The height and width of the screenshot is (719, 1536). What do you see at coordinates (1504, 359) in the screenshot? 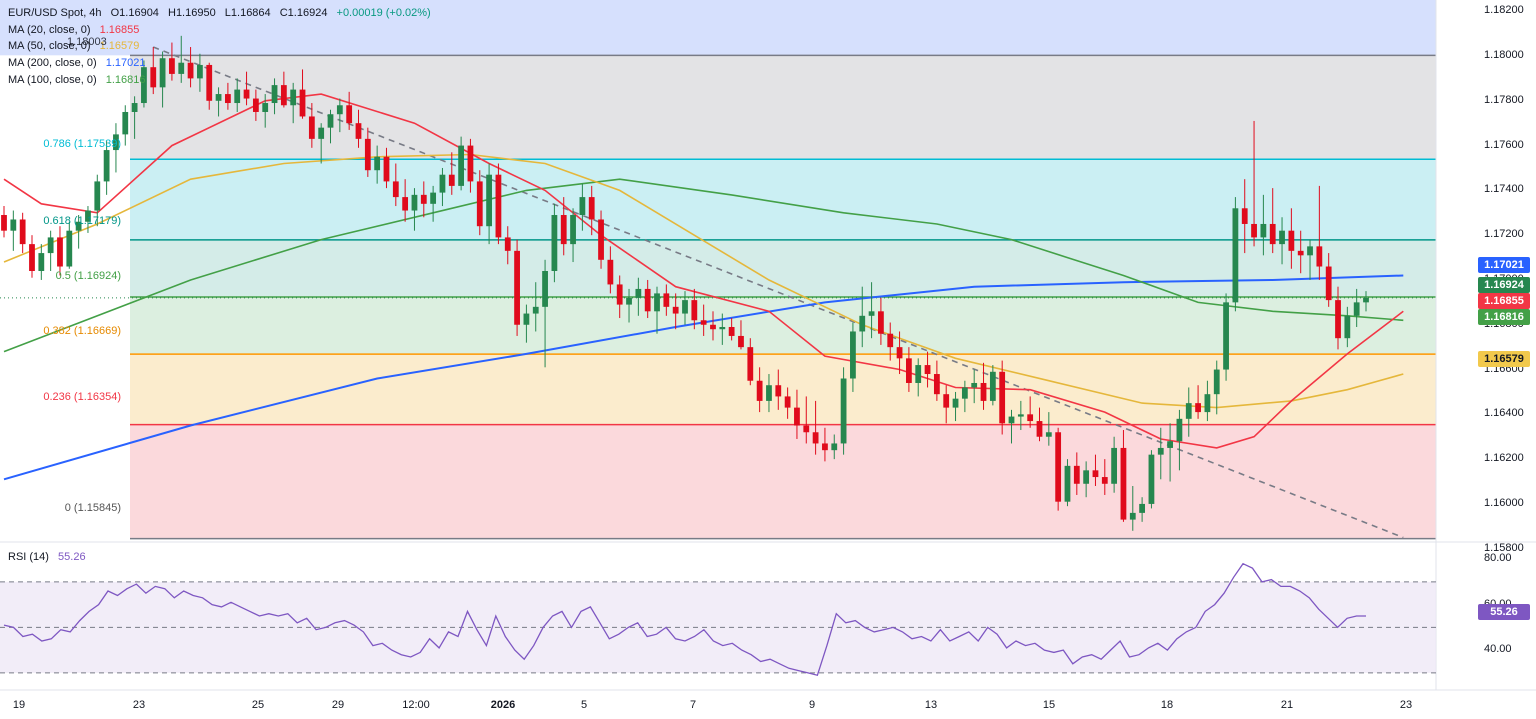
I see `ma50-price-badge: 1.16579` at bounding box center [1504, 359].